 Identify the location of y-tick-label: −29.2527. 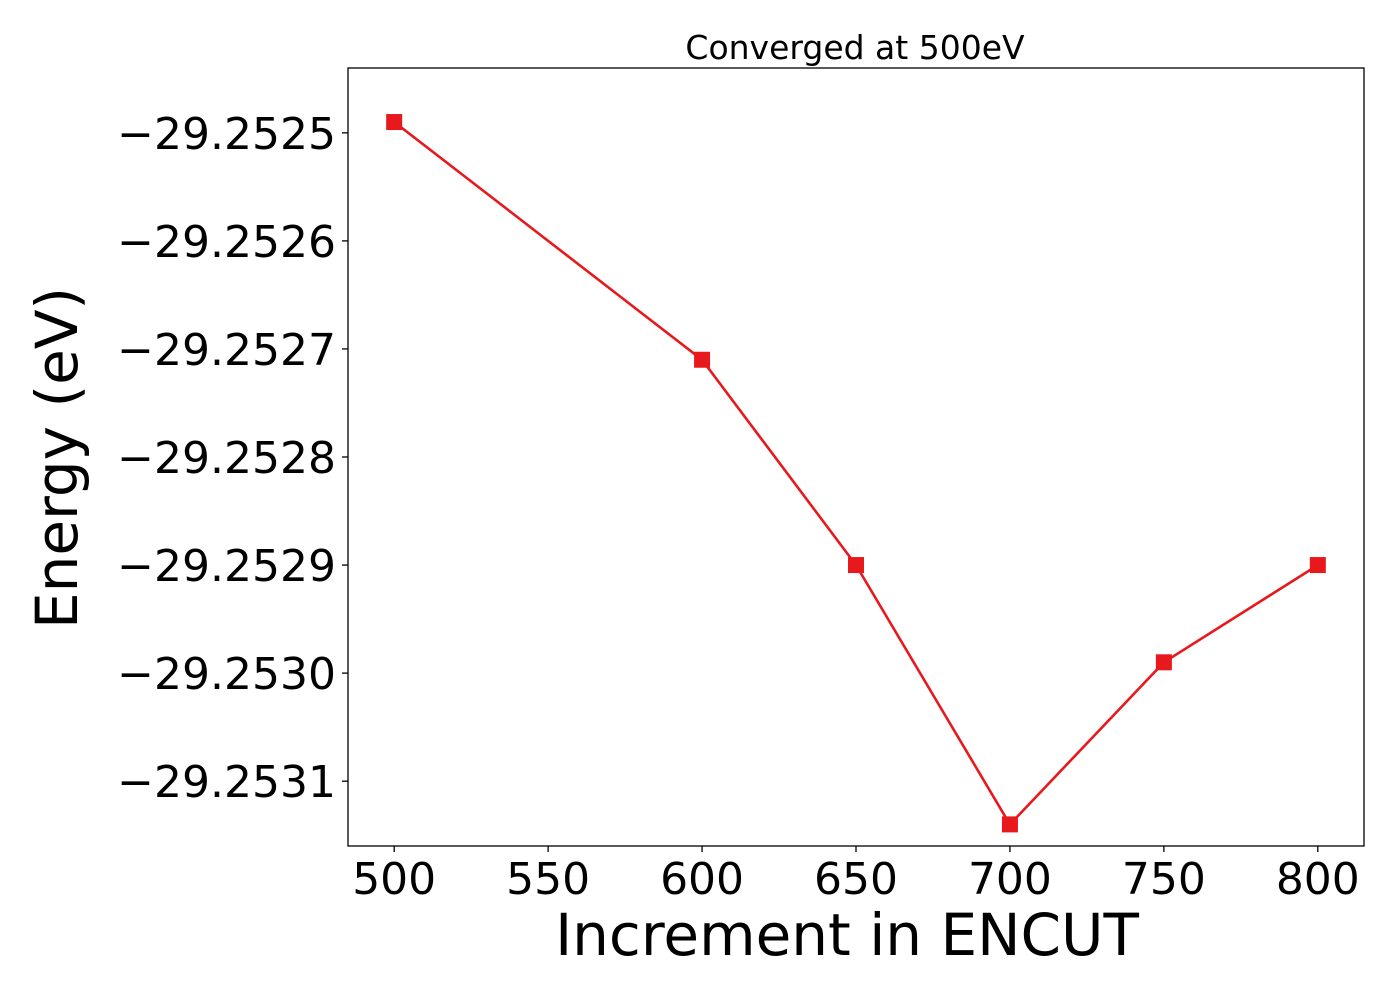
(226, 350).